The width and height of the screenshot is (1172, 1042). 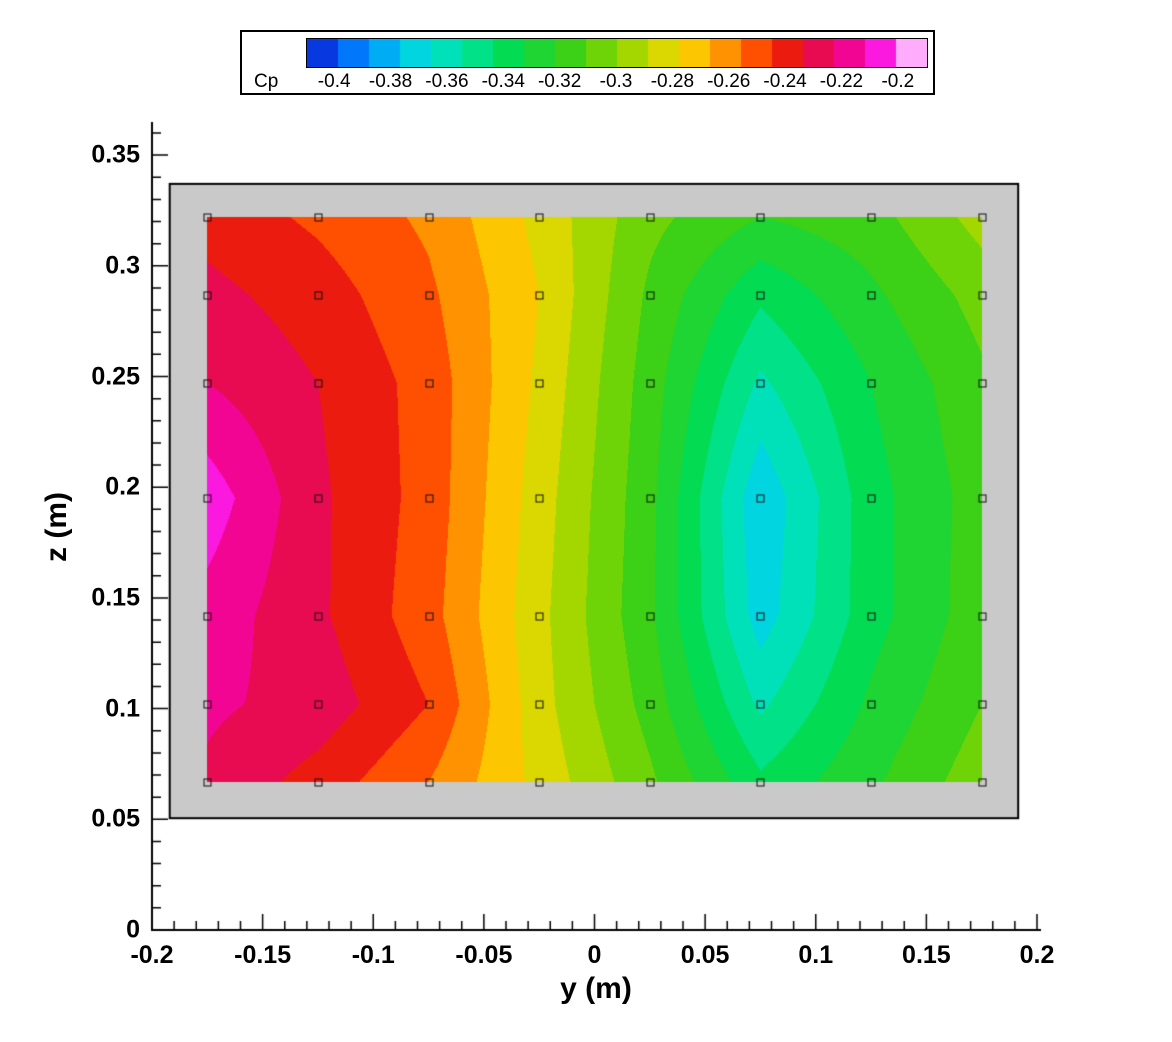 I want to click on colorbar-tick-label: -0.38, so click(x=390, y=81).